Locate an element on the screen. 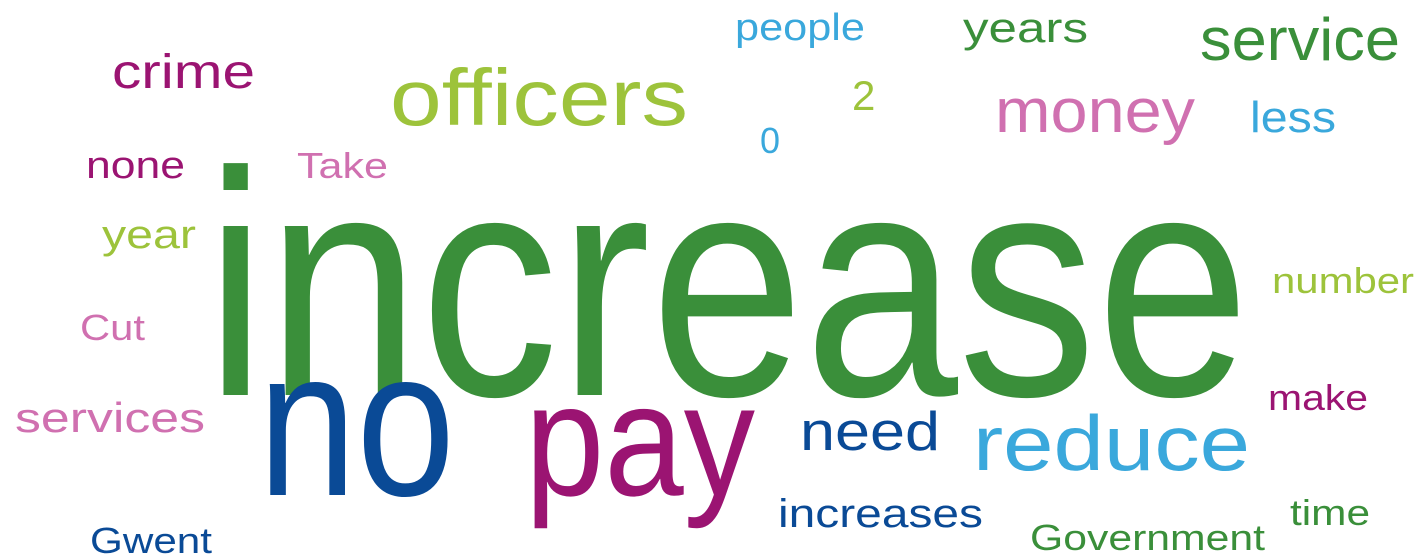 The height and width of the screenshot is (555, 1420). word: make is located at coordinates (1318, 397).